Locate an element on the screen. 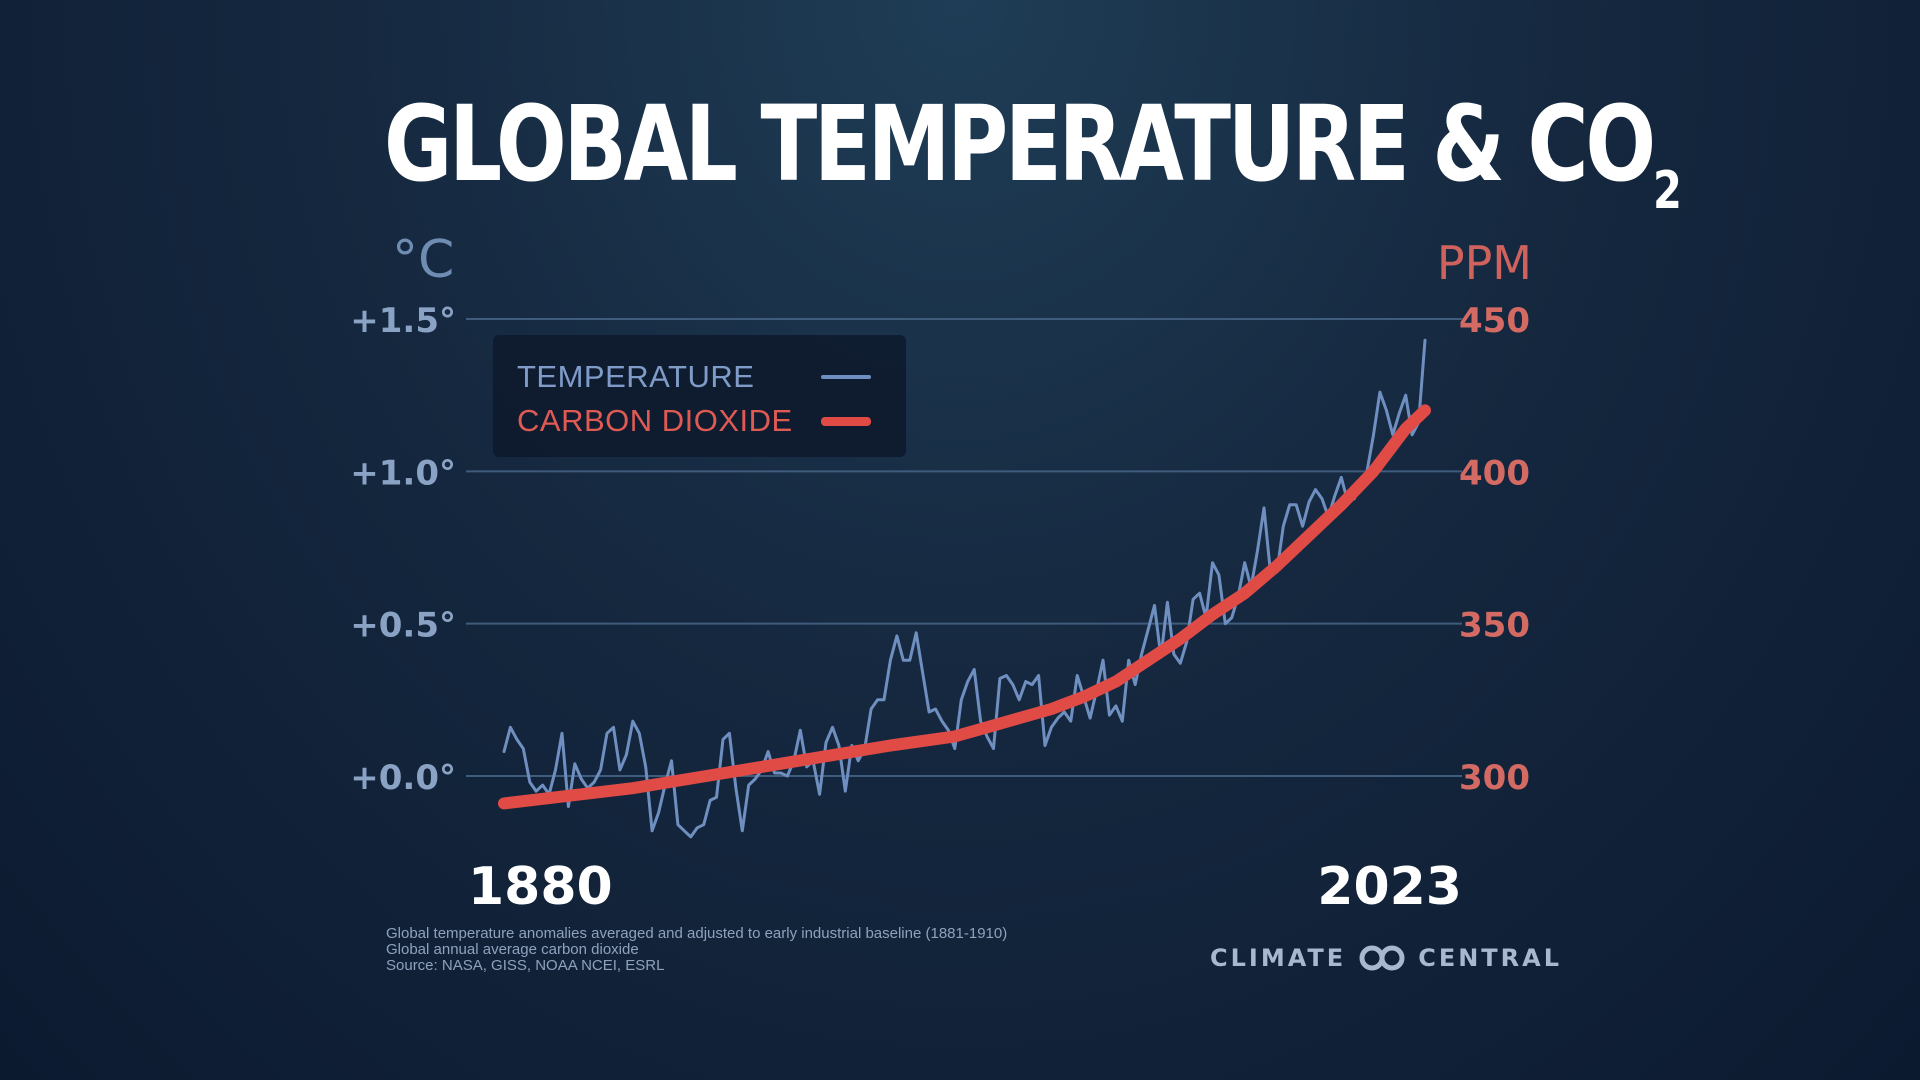 The width and height of the screenshot is (1920, 1080). x-end-label: 2023 is located at coordinates (1389, 887).